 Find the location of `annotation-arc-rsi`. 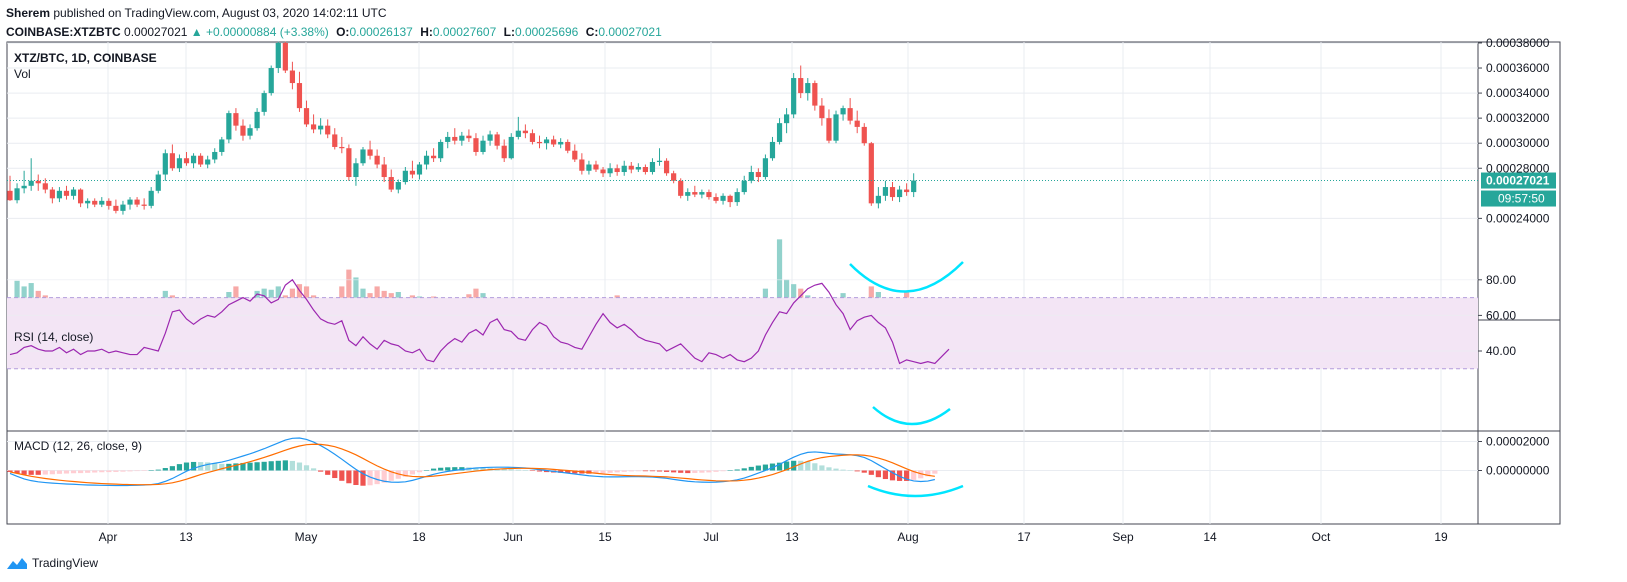

annotation-arc-rsi is located at coordinates (911, 416).